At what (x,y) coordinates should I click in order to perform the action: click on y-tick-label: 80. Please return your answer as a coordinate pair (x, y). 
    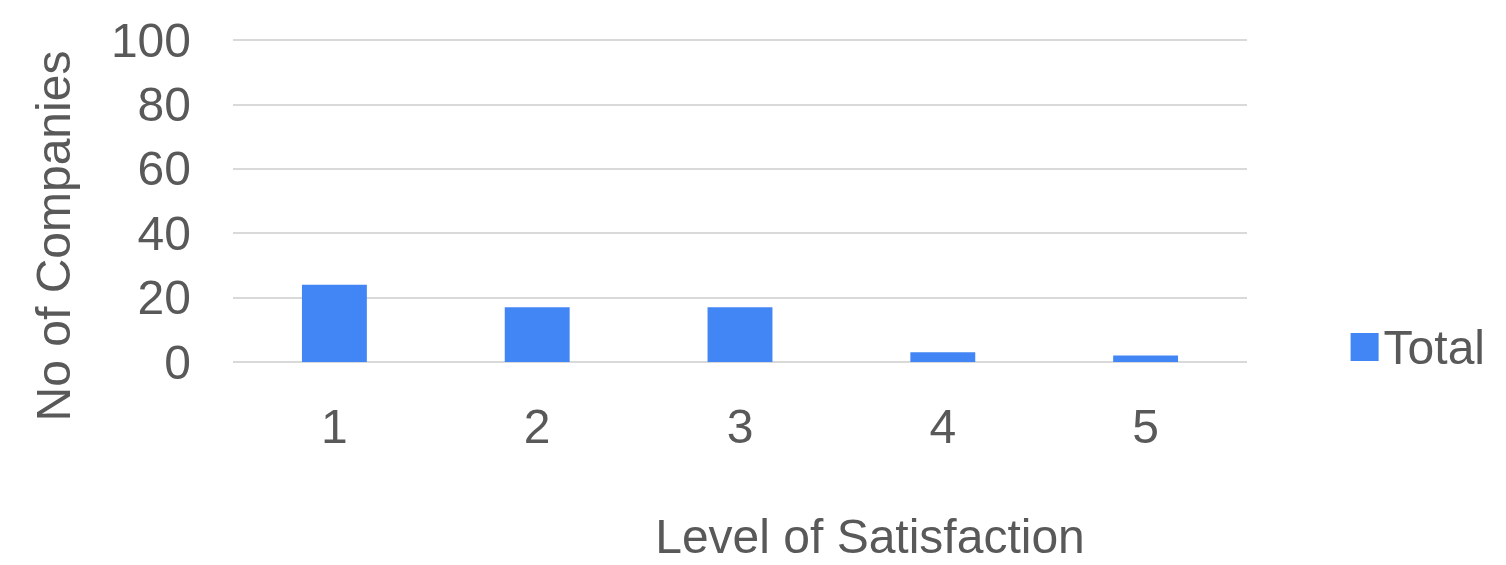
    Looking at the image, I should click on (164, 104).